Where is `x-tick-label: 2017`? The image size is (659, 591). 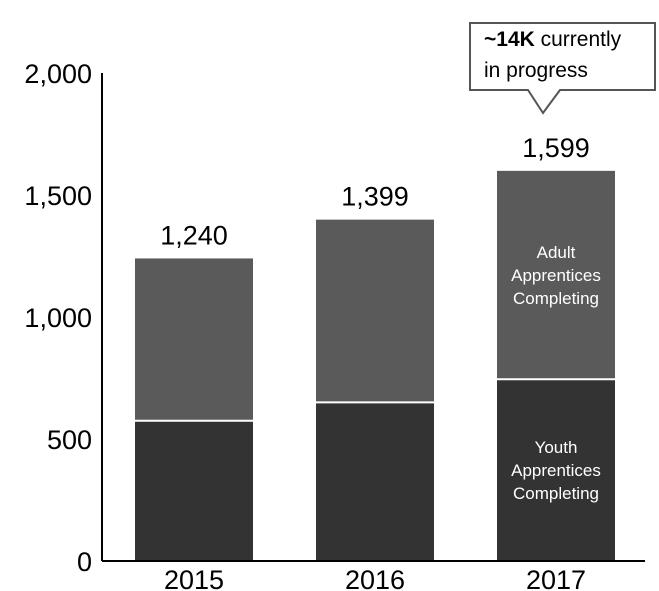
x-tick-label: 2017 is located at coordinates (556, 578).